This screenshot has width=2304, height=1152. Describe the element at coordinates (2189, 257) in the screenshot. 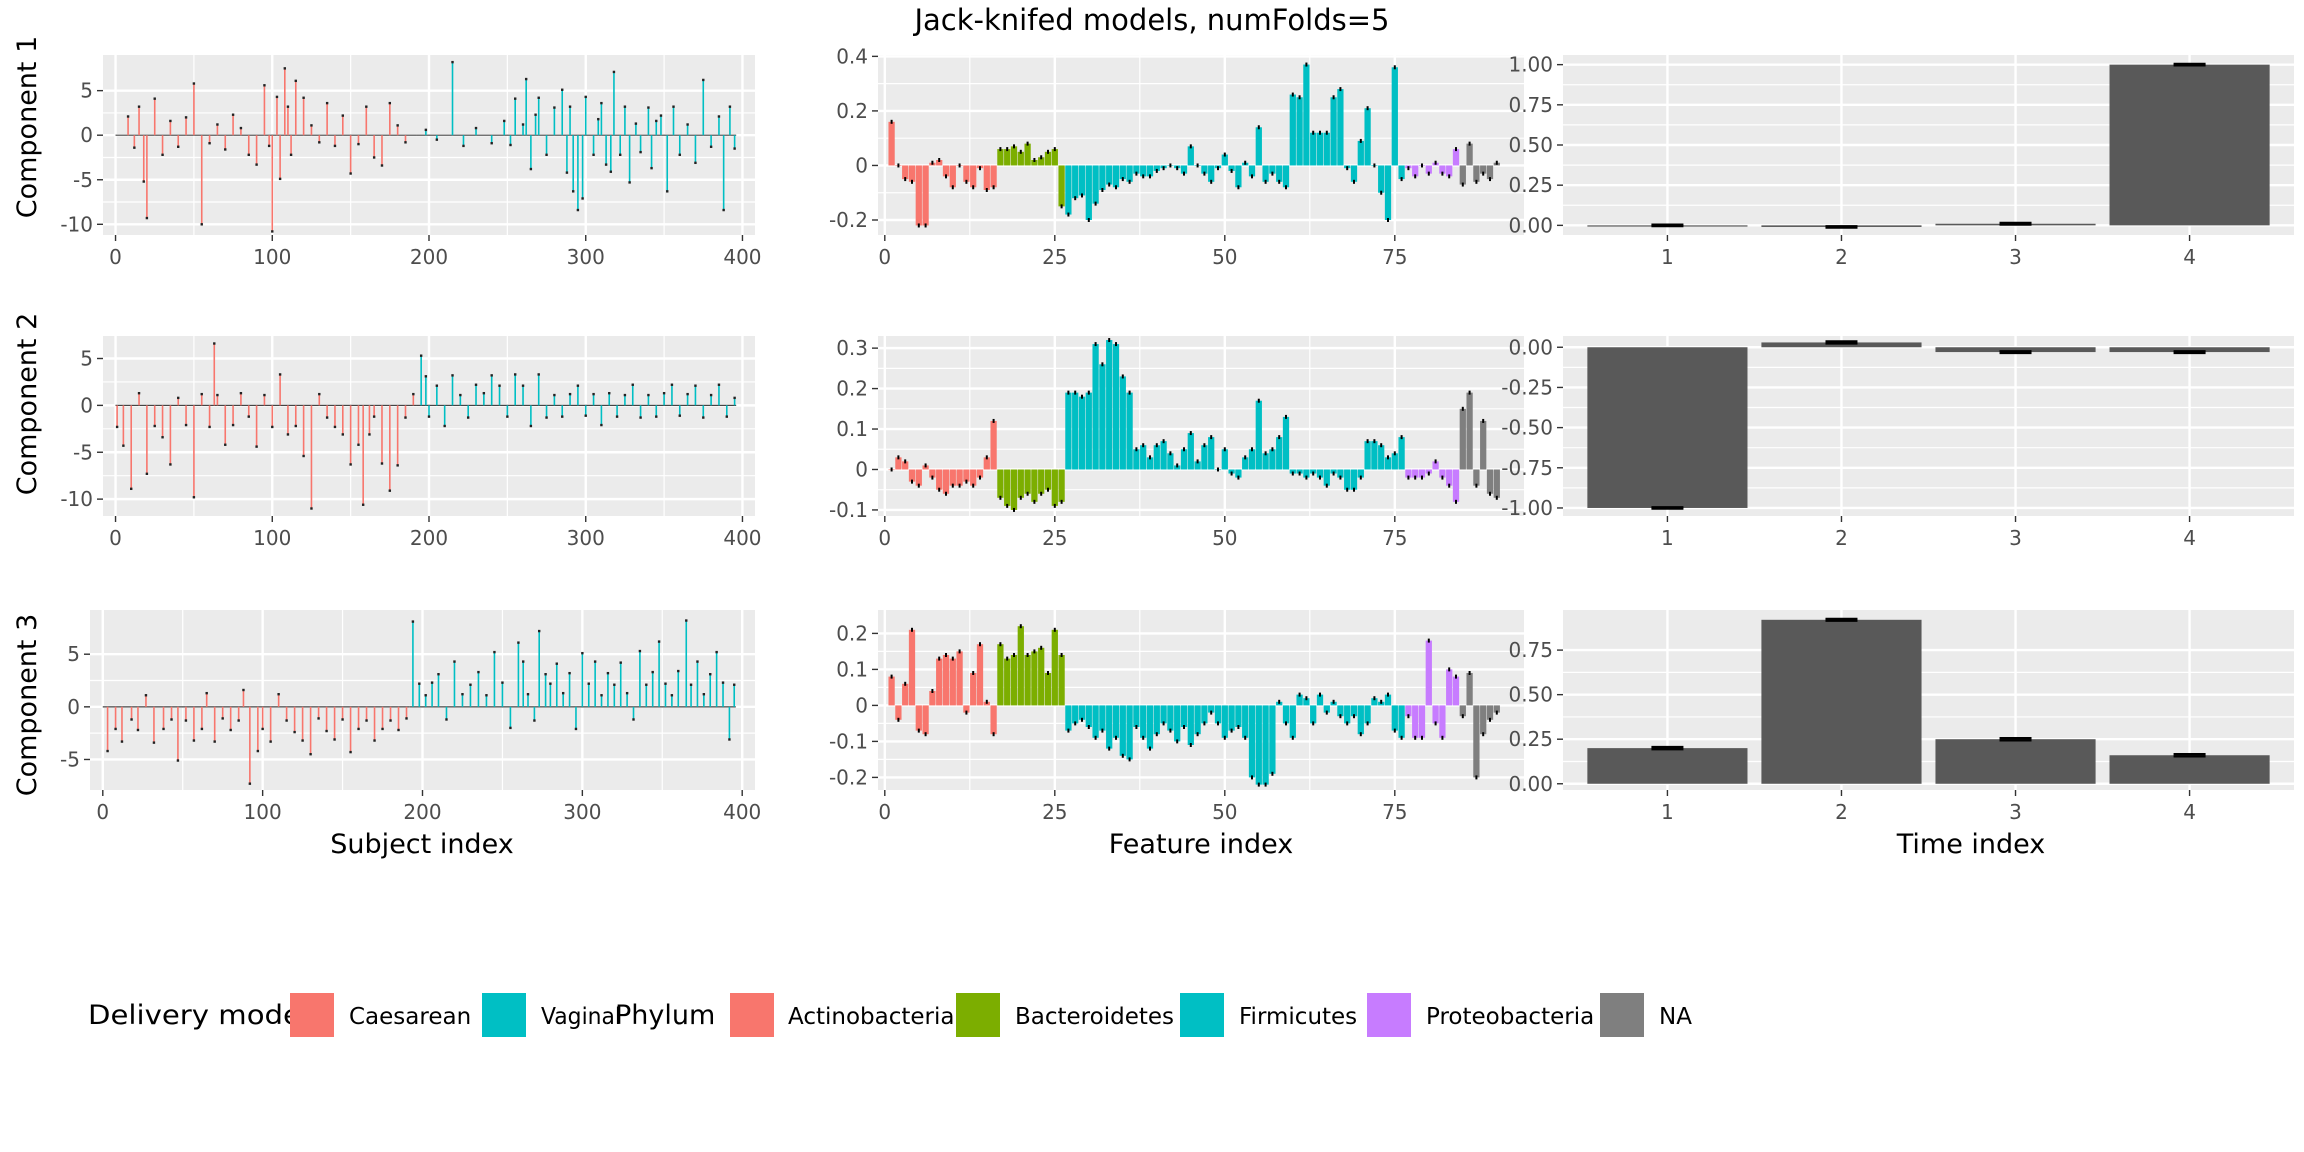

I see `x-tick-label: 4` at that location.